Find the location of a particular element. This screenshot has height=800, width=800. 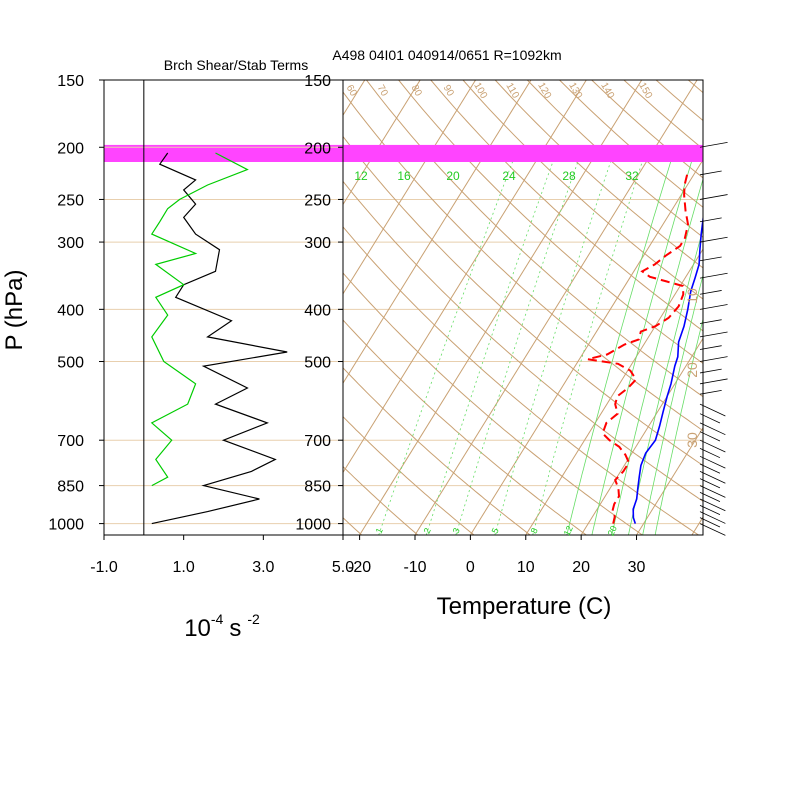

isotherm-label: 70 is located at coordinates (382, 91).